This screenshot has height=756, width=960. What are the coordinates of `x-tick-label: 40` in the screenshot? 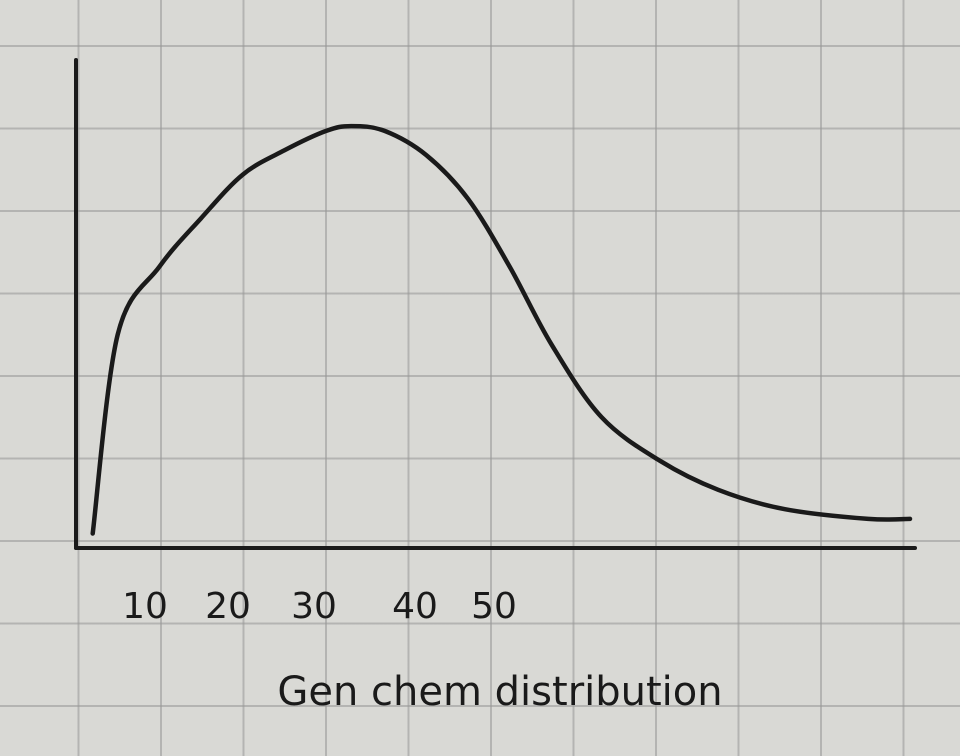 It's located at (415, 606).